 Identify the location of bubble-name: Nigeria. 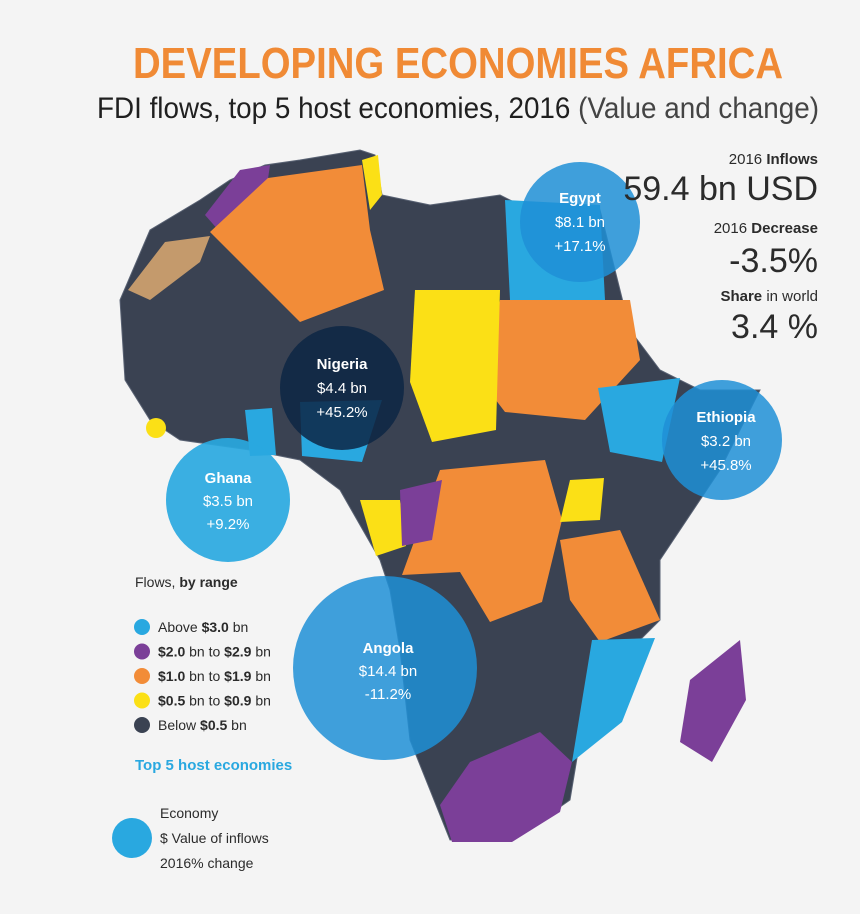
(343, 364).